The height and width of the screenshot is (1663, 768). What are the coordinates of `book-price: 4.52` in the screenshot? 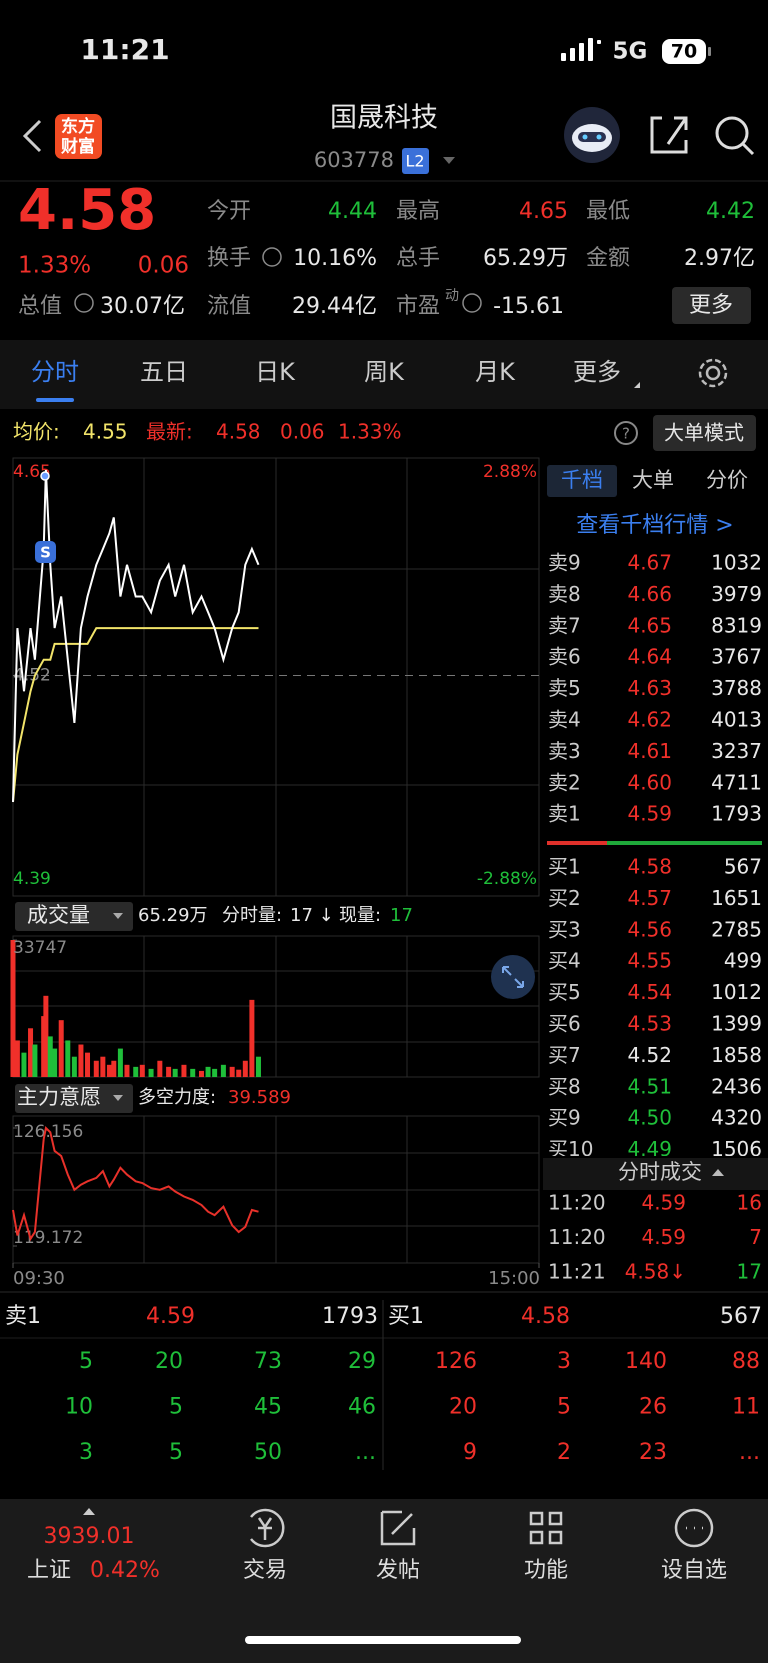 It's located at (649, 1055).